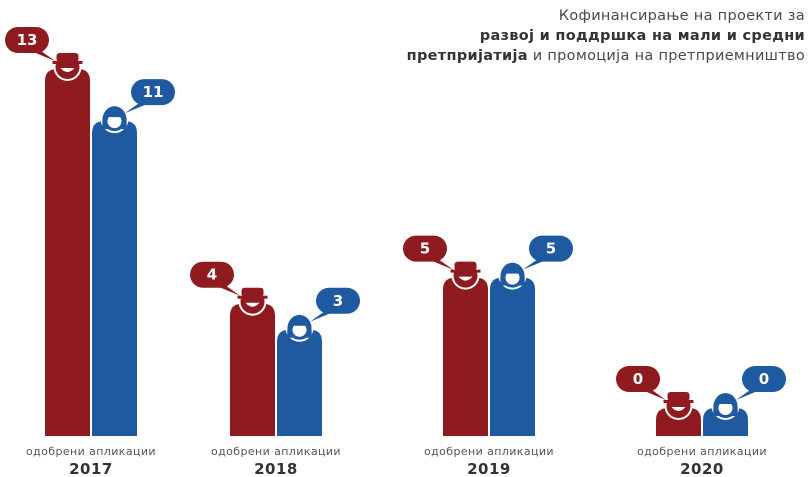 This screenshot has height=477, width=811. I want to click on data-label-bubble: 3, so click(335, 304).